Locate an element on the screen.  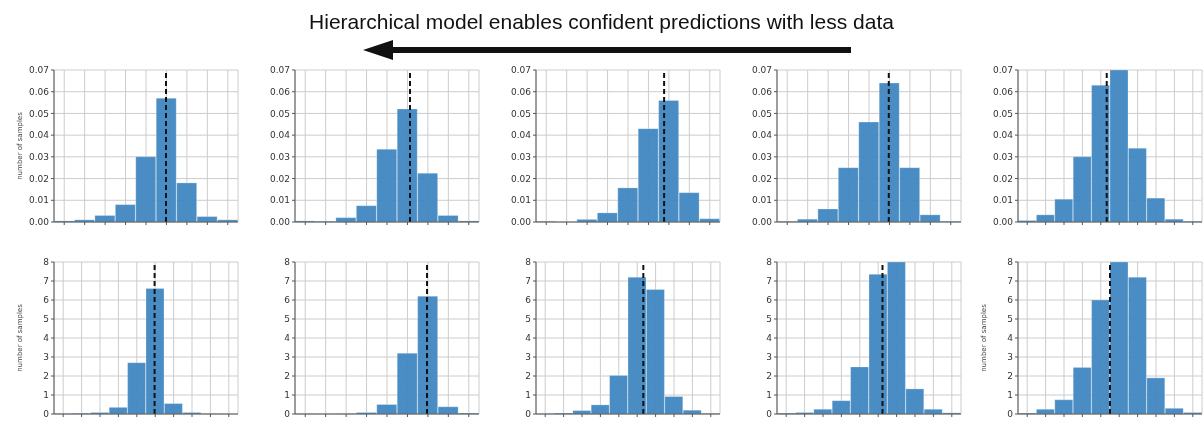
chart-title: Hierarchical model enables confident predictions with less data is located at coordinates (601, 22).